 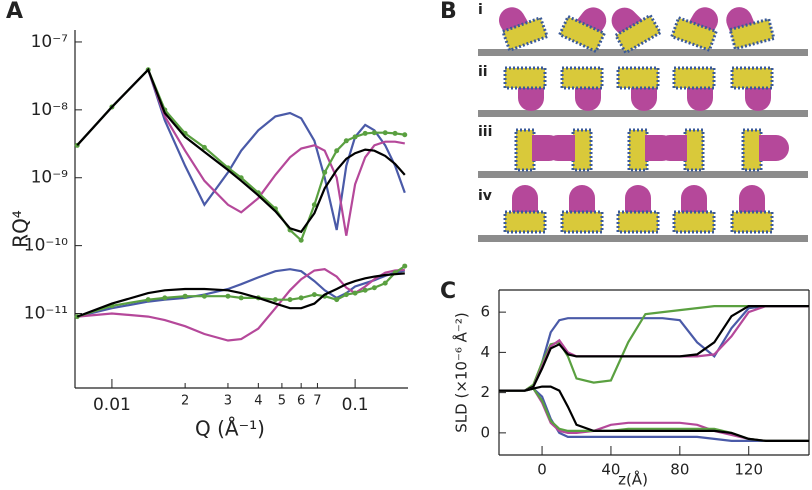 What do you see at coordinates (50, 178) in the screenshot?
I see `y-tick-label: 10⁻⁹` at bounding box center [50, 178].